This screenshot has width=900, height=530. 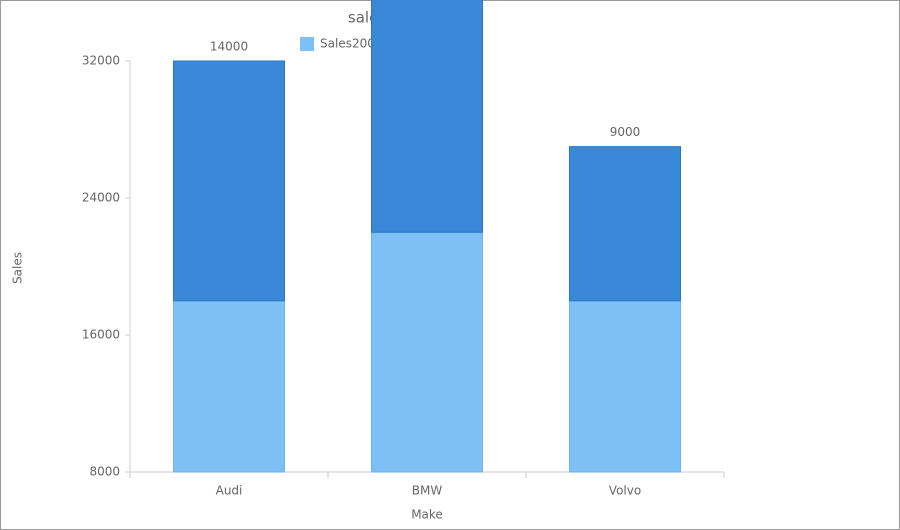 I want to click on x-tick-label: Volvo, so click(x=625, y=491).